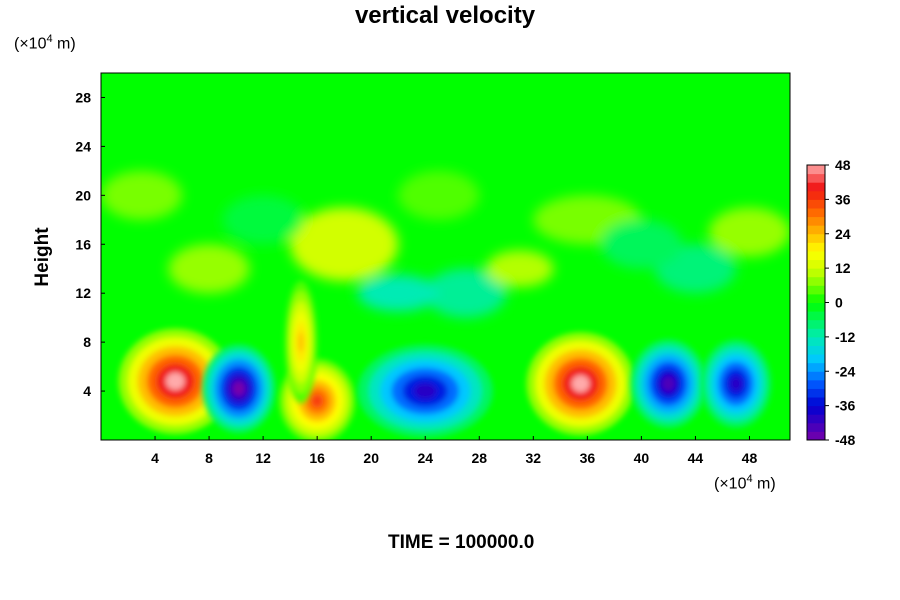 The width and height of the screenshot is (900, 600). Describe the element at coordinates (454, 451) in the screenshot. I see `x-axis-ticks: 4 8 12 16 20 24 28 32 36 40 44 48` at that location.